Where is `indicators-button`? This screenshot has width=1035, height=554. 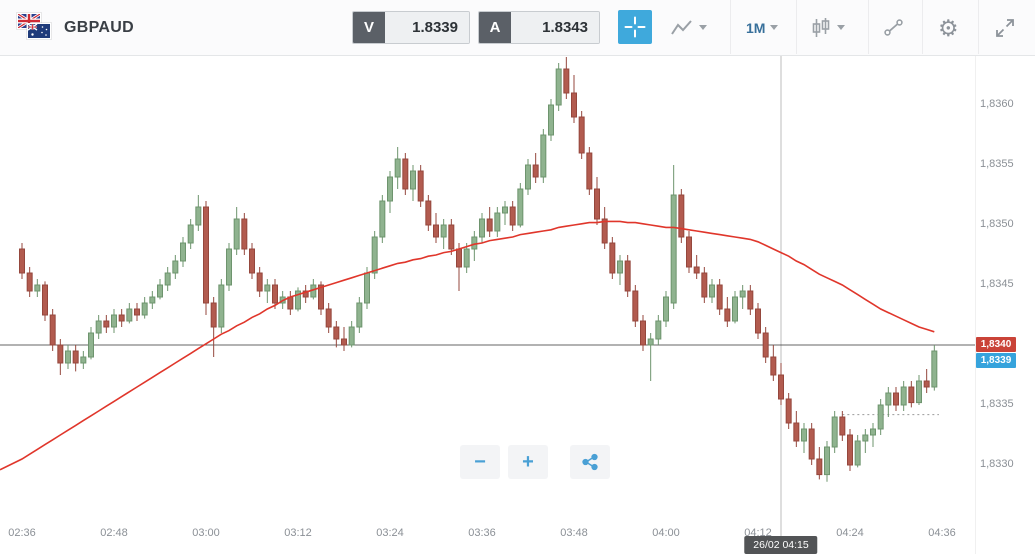 indicators-button is located at coordinates (894, 27).